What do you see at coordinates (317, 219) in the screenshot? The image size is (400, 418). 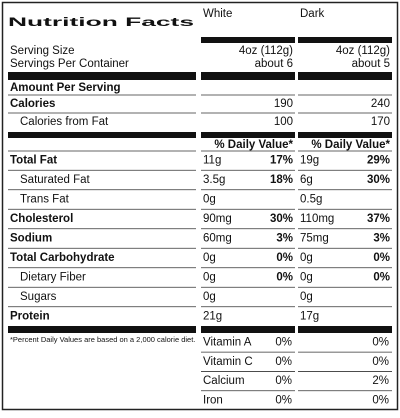 I see `nutrient-amount: 110mg` at bounding box center [317, 219].